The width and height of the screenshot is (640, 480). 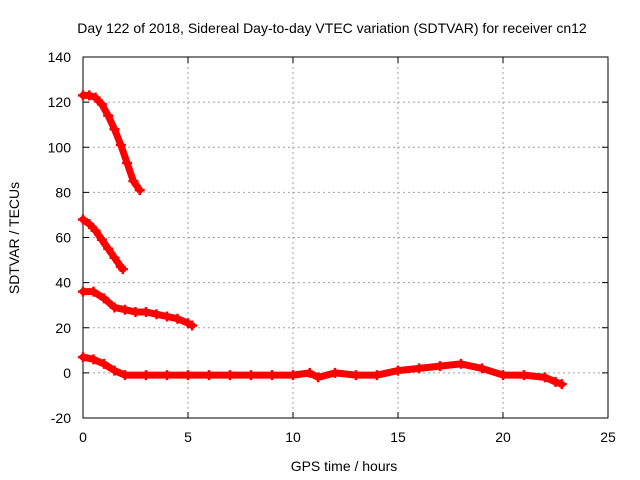 What do you see at coordinates (503, 437) in the screenshot?
I see `x-tick-label: 20` at bounding box center [503, 437].